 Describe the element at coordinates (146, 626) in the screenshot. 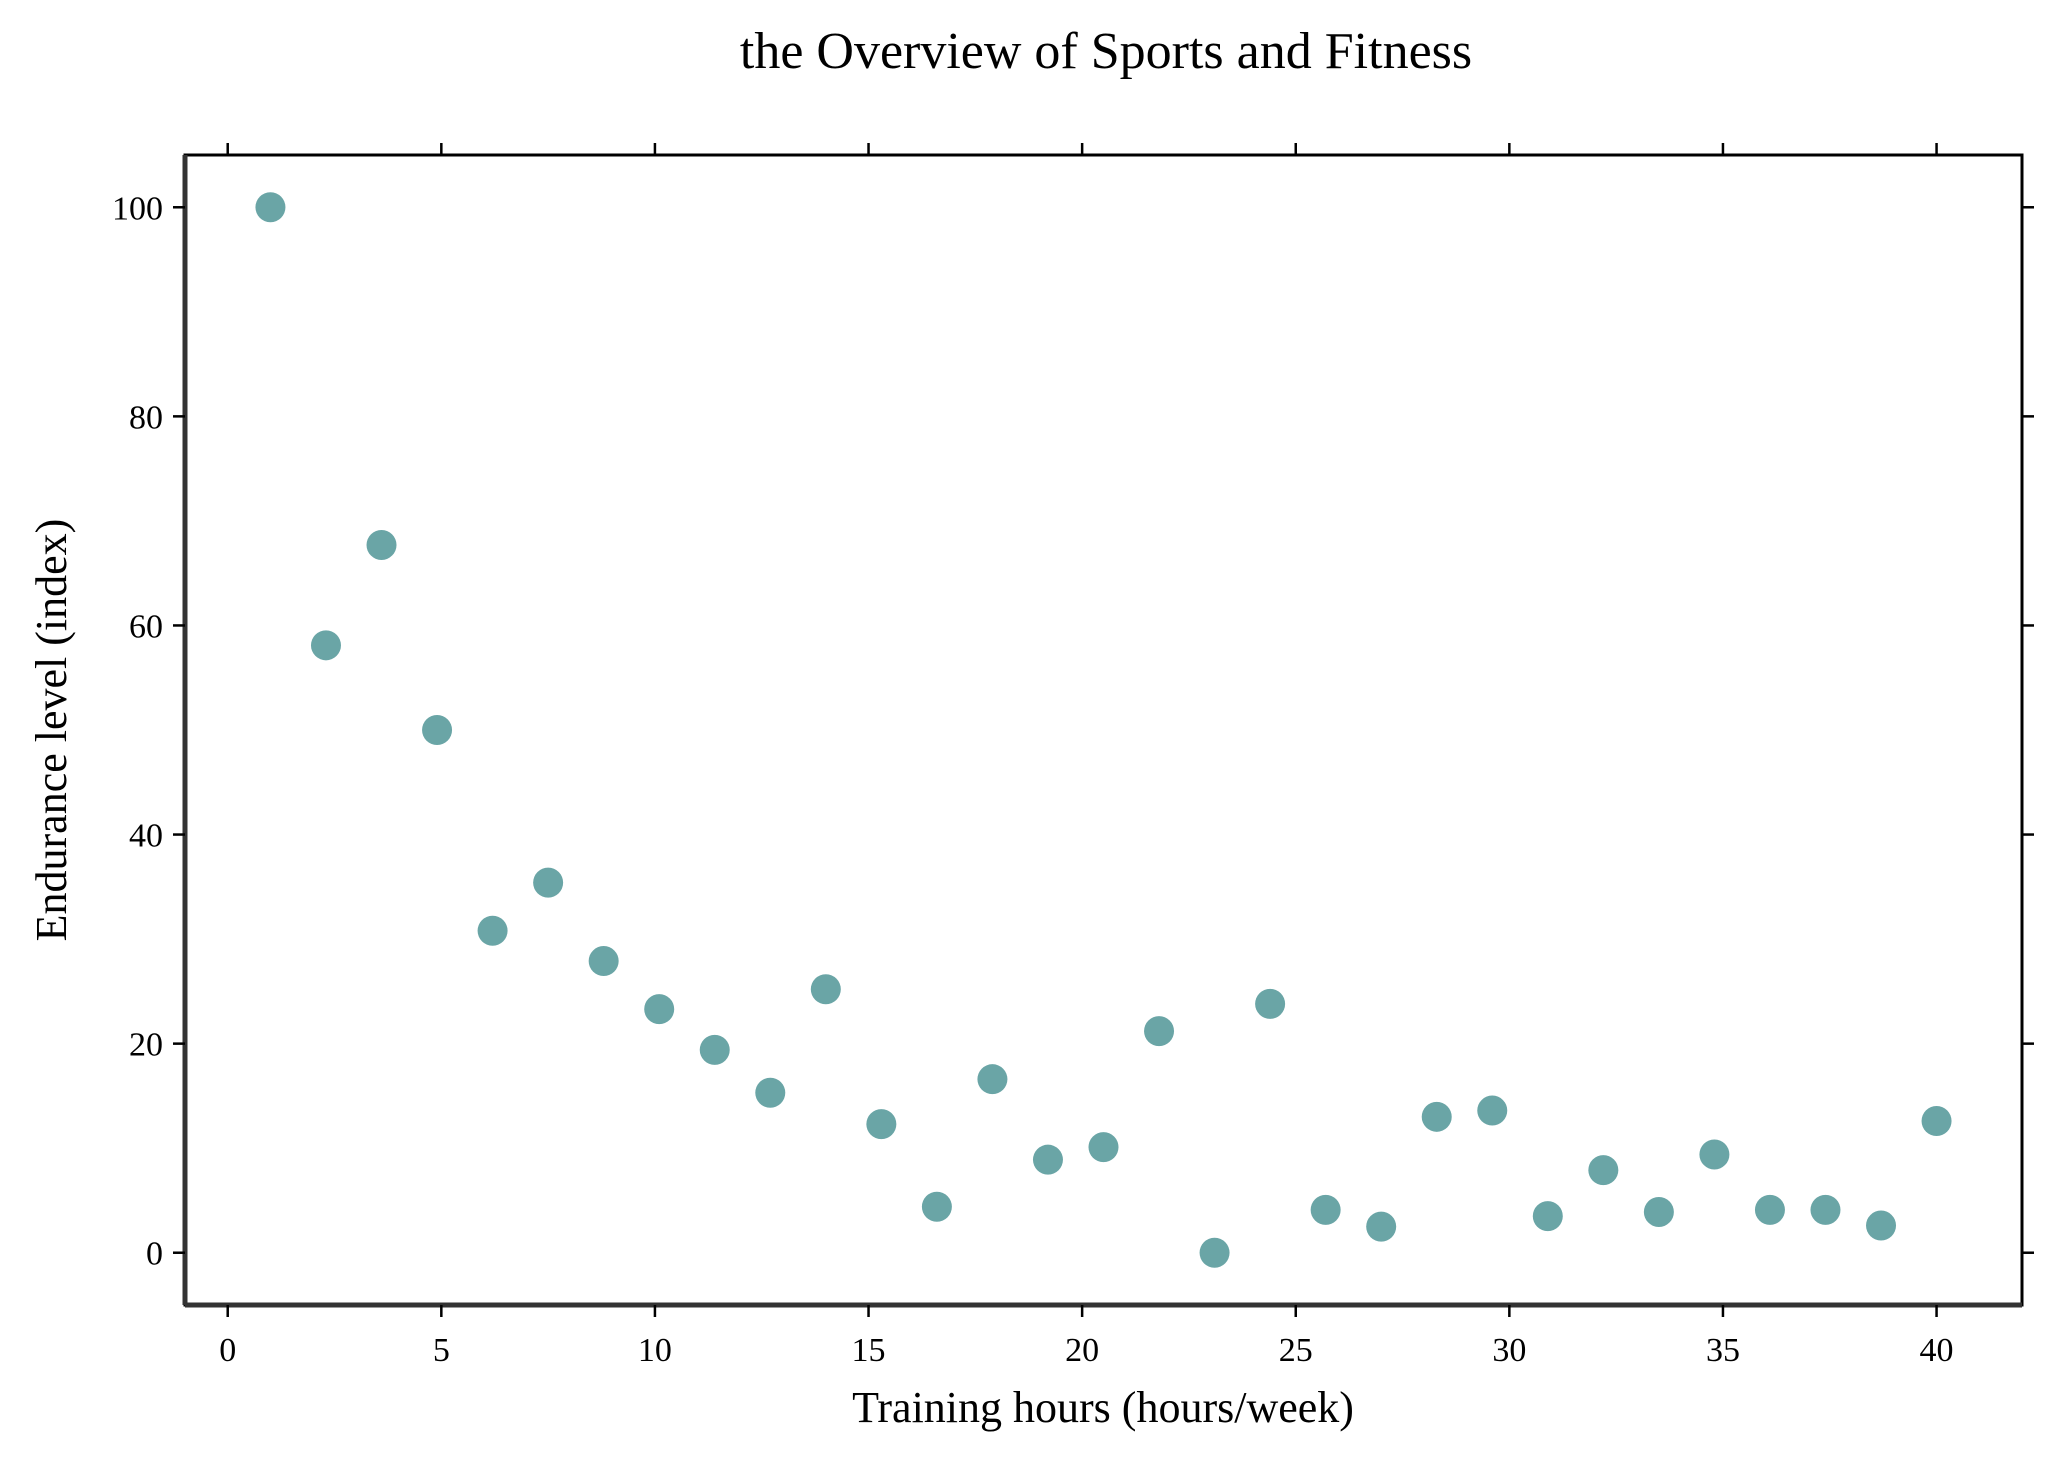

I see `y-tick-label: 60` at that location.